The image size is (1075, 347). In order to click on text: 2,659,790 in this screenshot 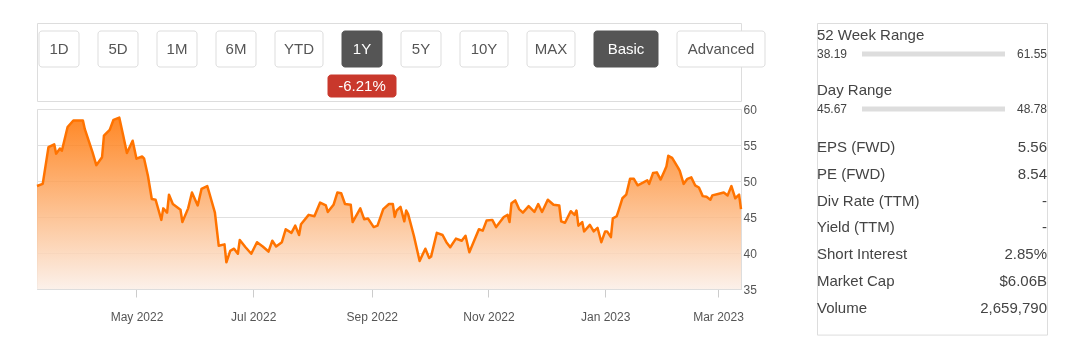, I will do `click(1013, 307)`.